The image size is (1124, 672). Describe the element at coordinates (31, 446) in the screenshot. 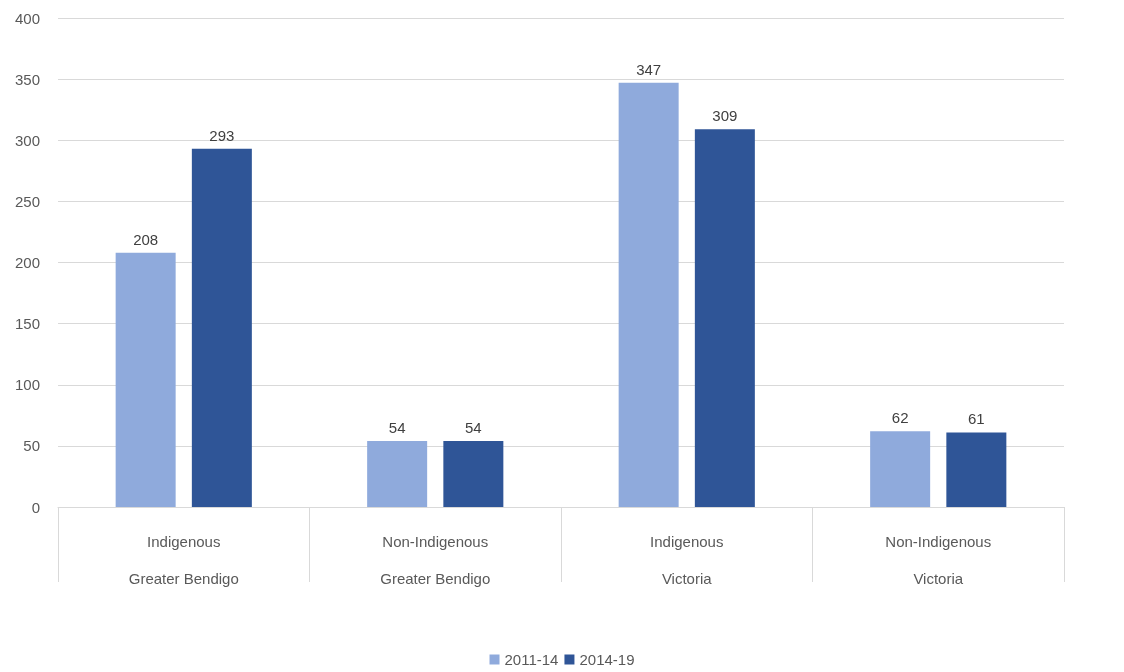

I see `y-tick-label: 50` at that location.